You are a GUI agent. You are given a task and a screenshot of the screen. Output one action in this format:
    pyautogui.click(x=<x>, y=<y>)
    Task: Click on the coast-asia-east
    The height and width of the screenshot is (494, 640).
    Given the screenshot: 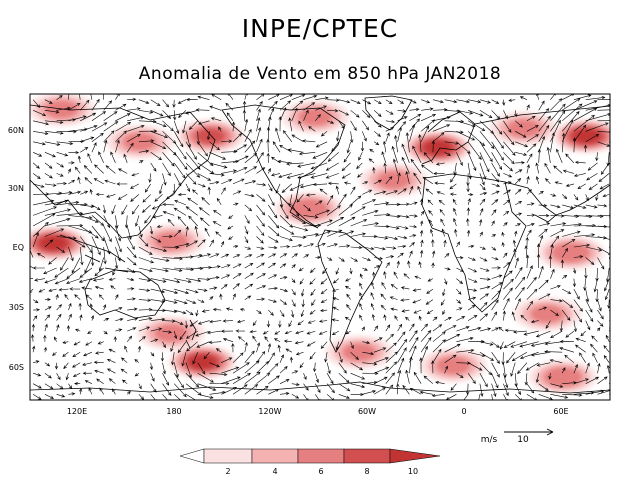 What is the action you would take?
    pyautogui.click(x=542, y=160)
    